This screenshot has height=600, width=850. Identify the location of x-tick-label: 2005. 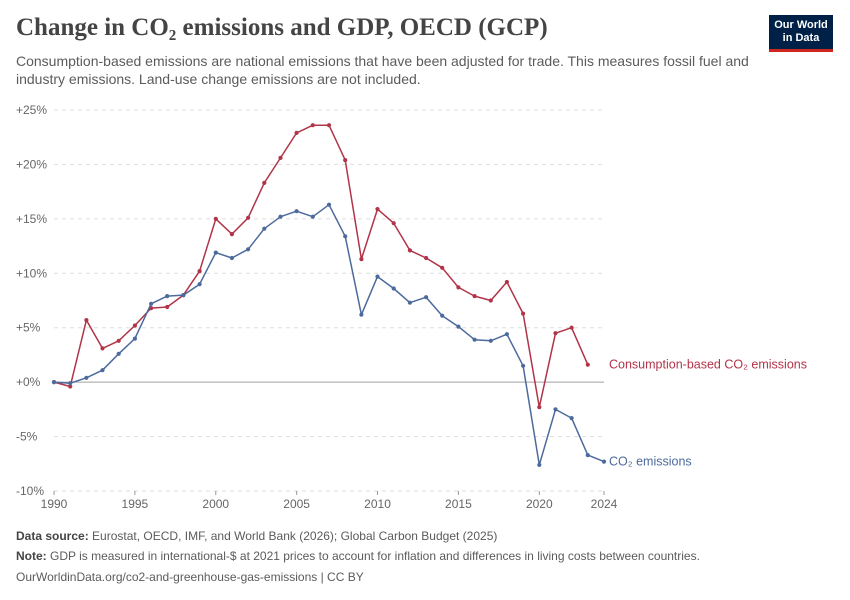
(296, 504).